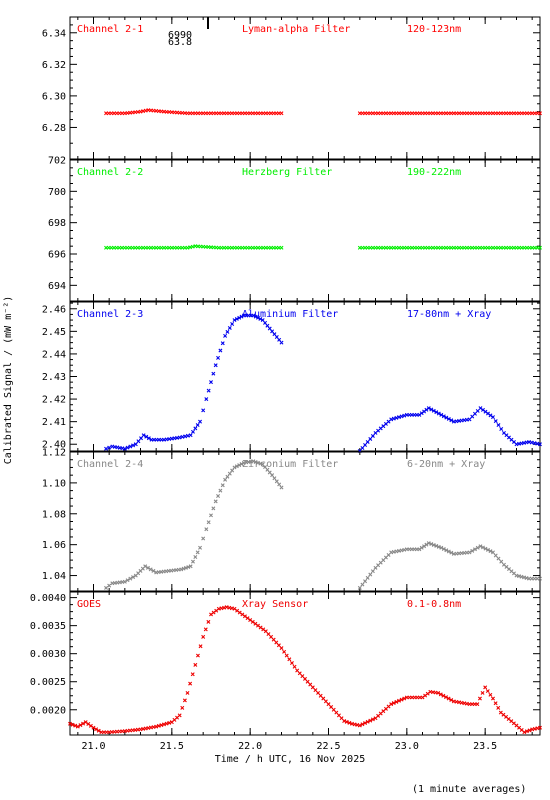 The width and height of the screenshot is (550, 800). What do you see at coordinates (250, 746) in the screenshot?
I see `x-tick-label: 22.0` at bounding box center [250, 746].